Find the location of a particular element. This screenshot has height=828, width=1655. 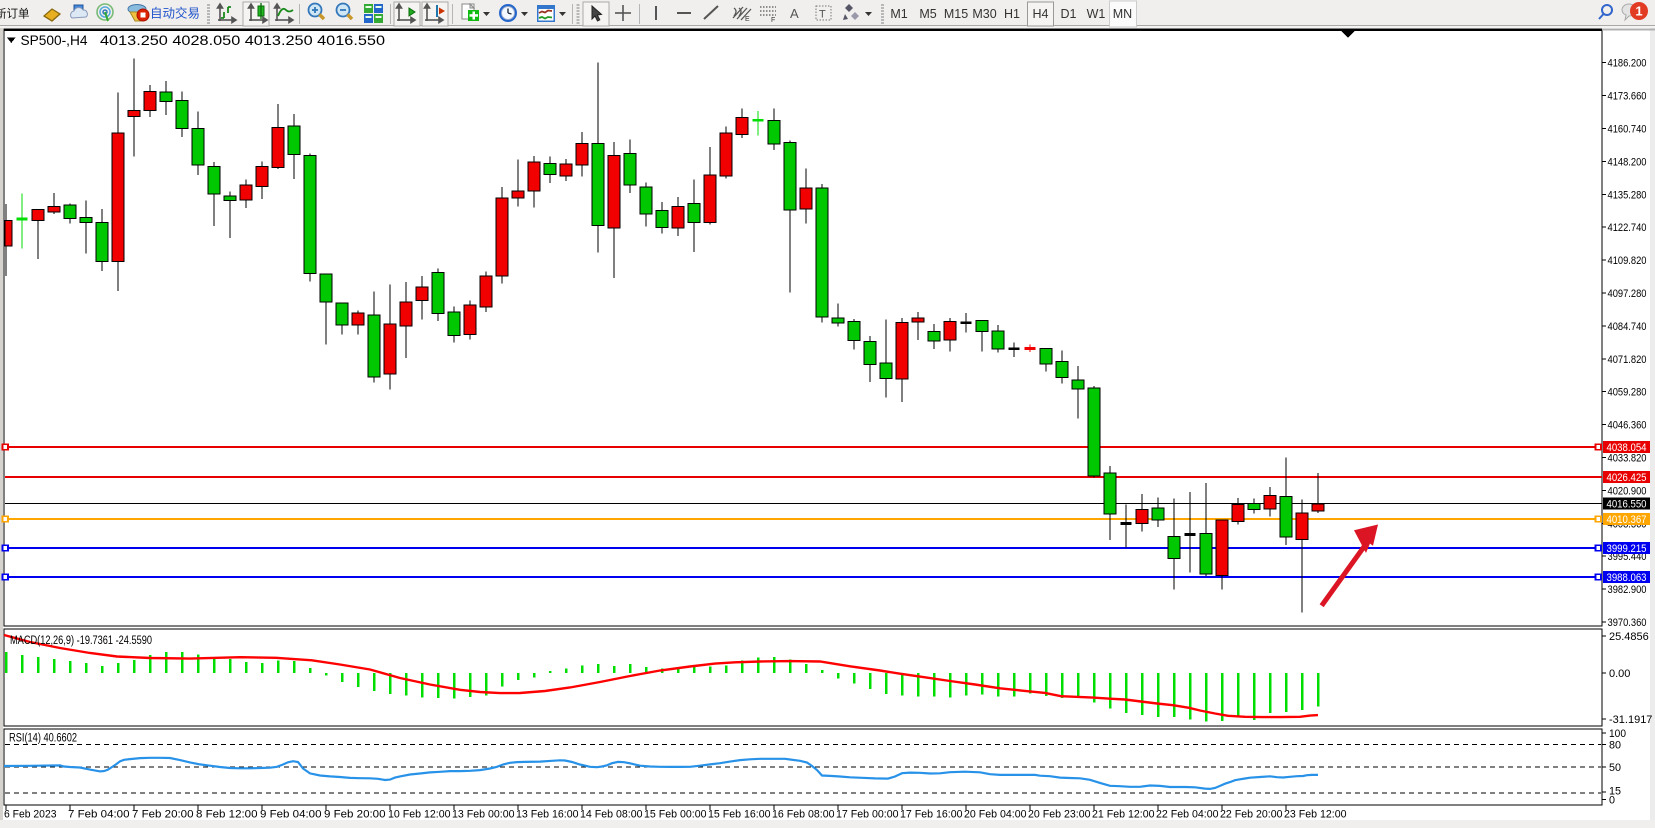

svg-text: 4020.900 is located at coordinates (1627, 491).